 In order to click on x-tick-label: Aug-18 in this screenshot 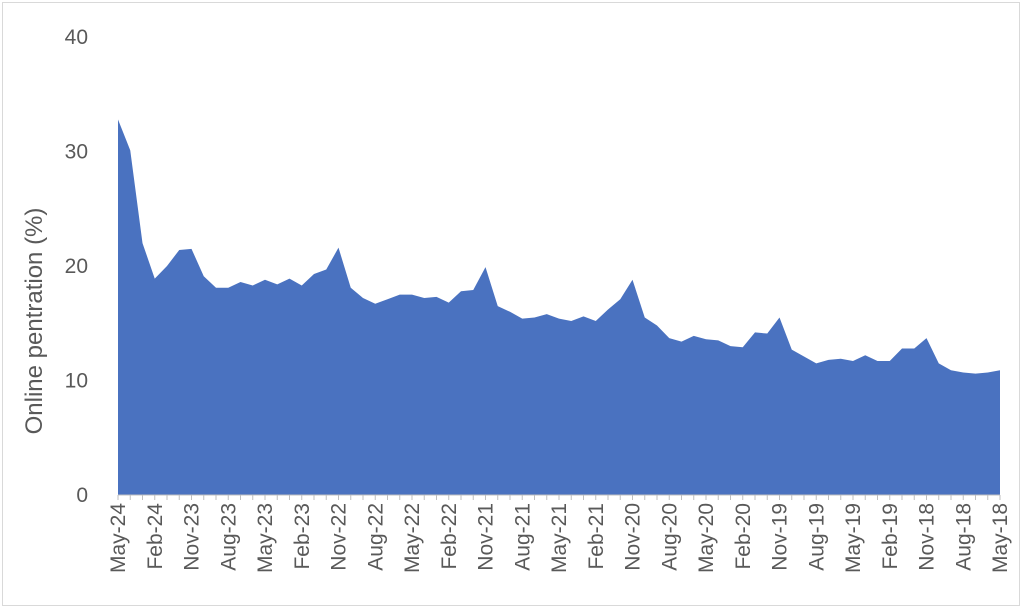, I will do `click(963, 537)`.